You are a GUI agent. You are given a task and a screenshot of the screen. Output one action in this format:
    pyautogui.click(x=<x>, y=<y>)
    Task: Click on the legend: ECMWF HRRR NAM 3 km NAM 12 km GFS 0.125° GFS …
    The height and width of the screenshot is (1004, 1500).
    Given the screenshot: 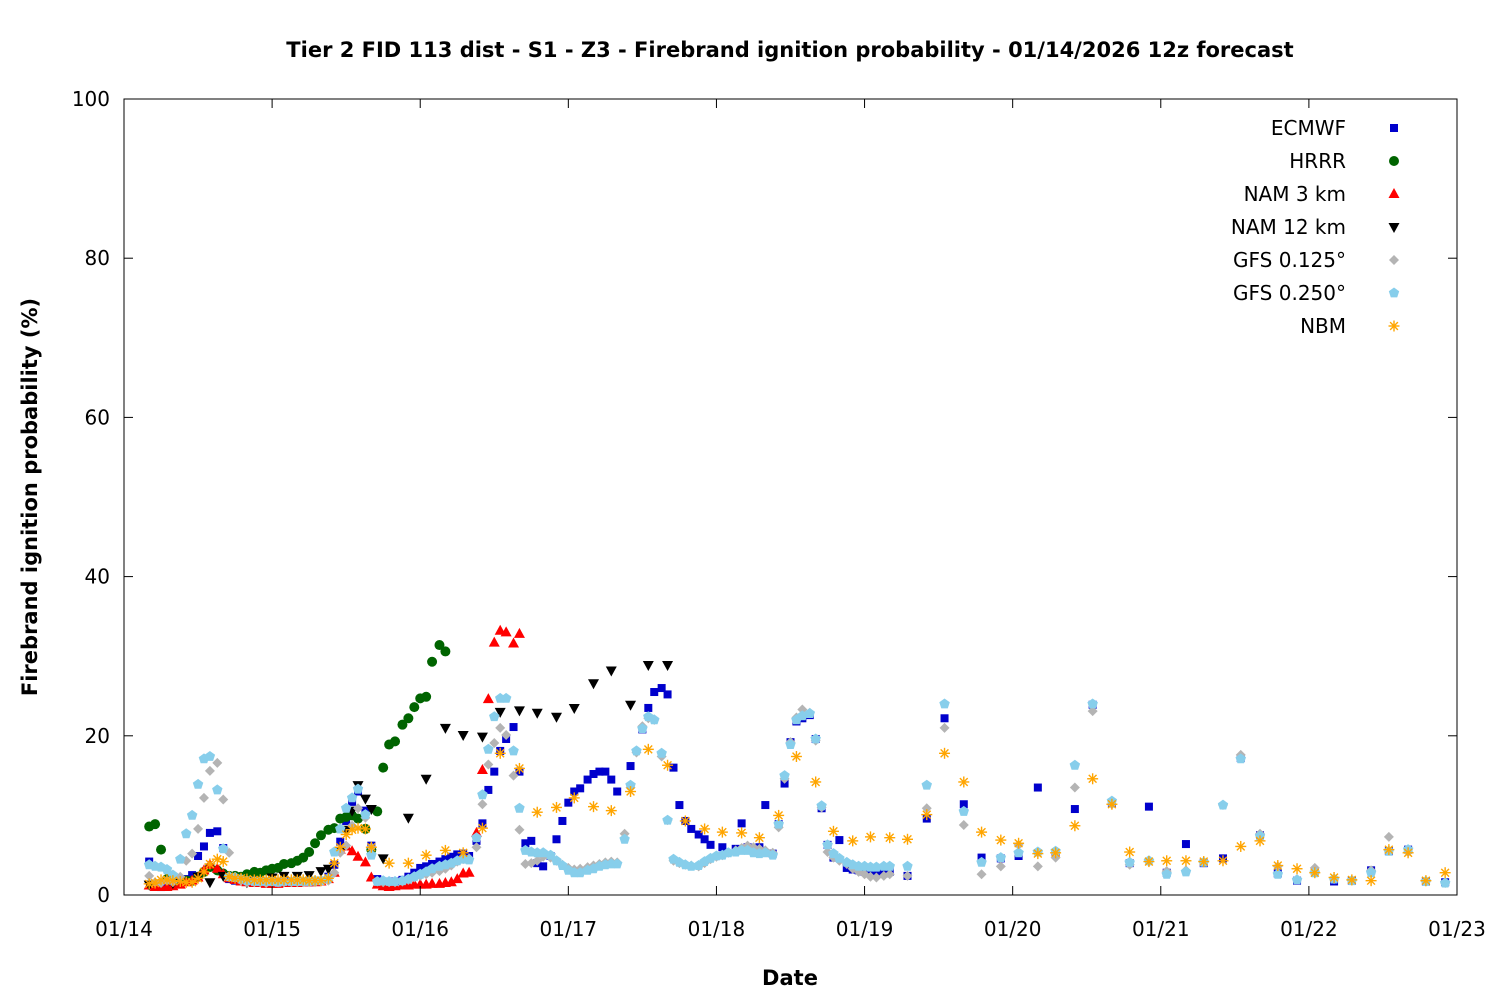 What is the action you would take?
    pyautogui.click(x=1315, y=227)
    